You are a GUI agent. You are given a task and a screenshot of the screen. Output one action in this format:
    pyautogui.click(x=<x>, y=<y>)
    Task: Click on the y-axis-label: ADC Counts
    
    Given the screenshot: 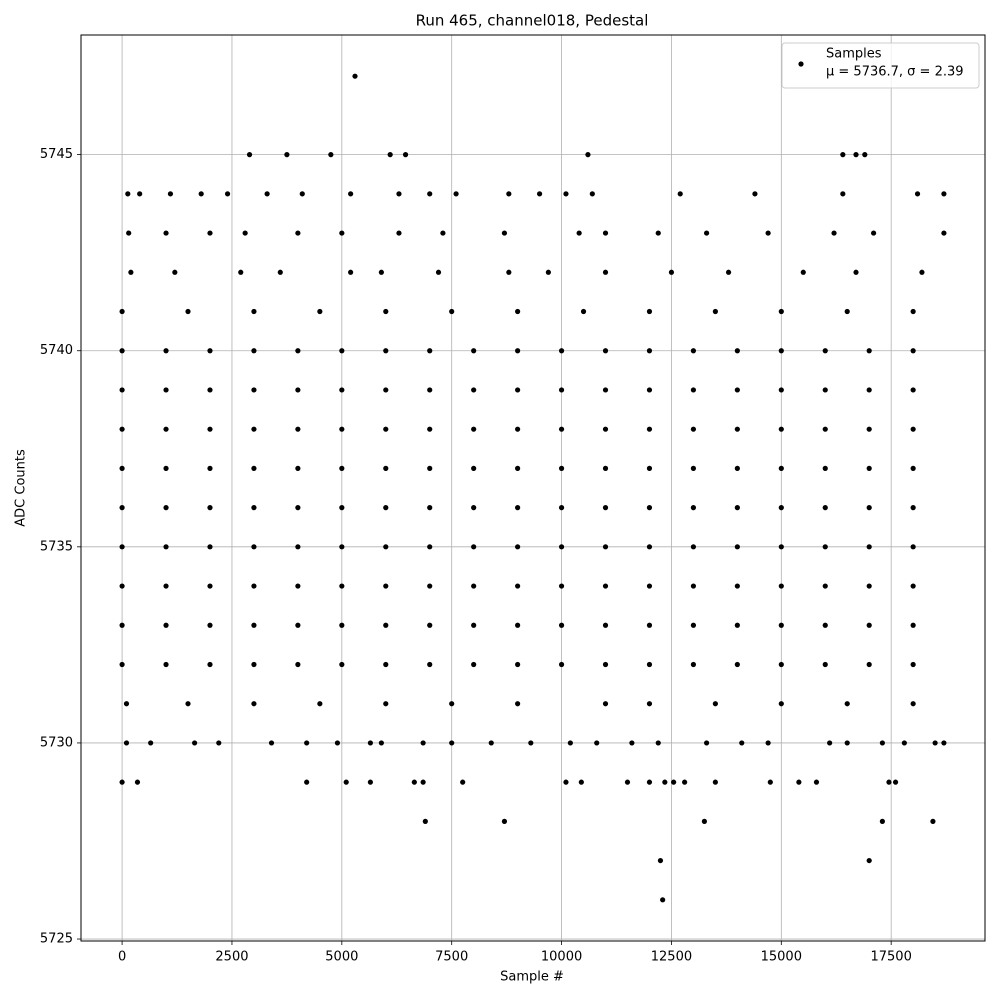 What is the action you would take?
    pyautogui.click(x=21, y=488)
    